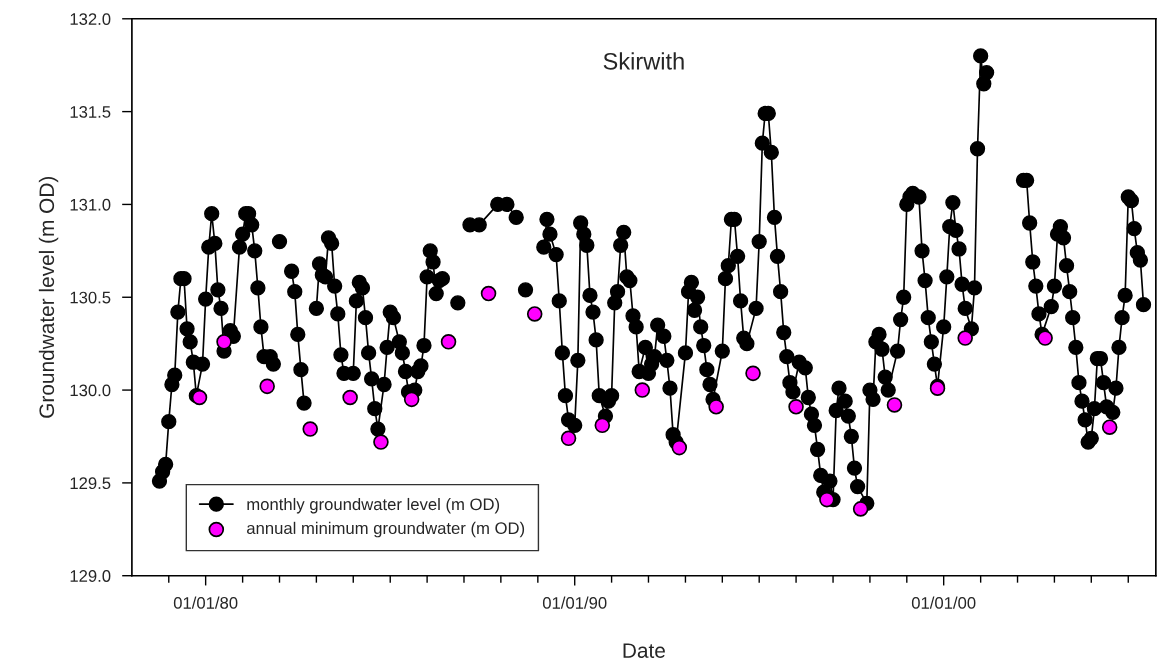 Image resolution: width=1157 pixels, height=671 pixels. I want to click on x-tick-label: 01/01/90, so click(574, 602).